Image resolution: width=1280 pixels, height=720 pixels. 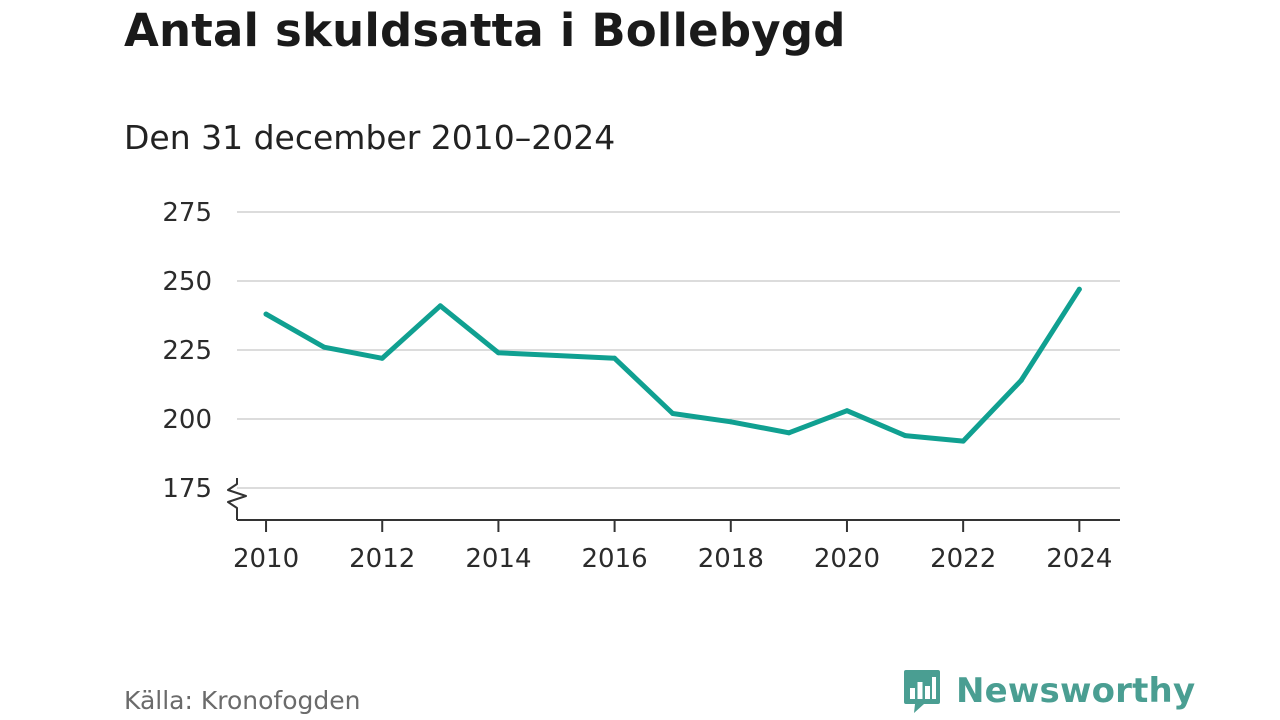 I want to click on x-tick-label-2014: 2014, so click(x=498, y=559).